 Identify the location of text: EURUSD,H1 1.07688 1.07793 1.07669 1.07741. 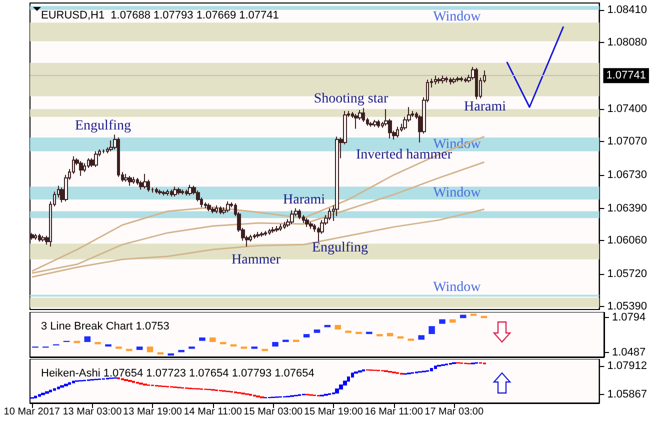
(160, 16).